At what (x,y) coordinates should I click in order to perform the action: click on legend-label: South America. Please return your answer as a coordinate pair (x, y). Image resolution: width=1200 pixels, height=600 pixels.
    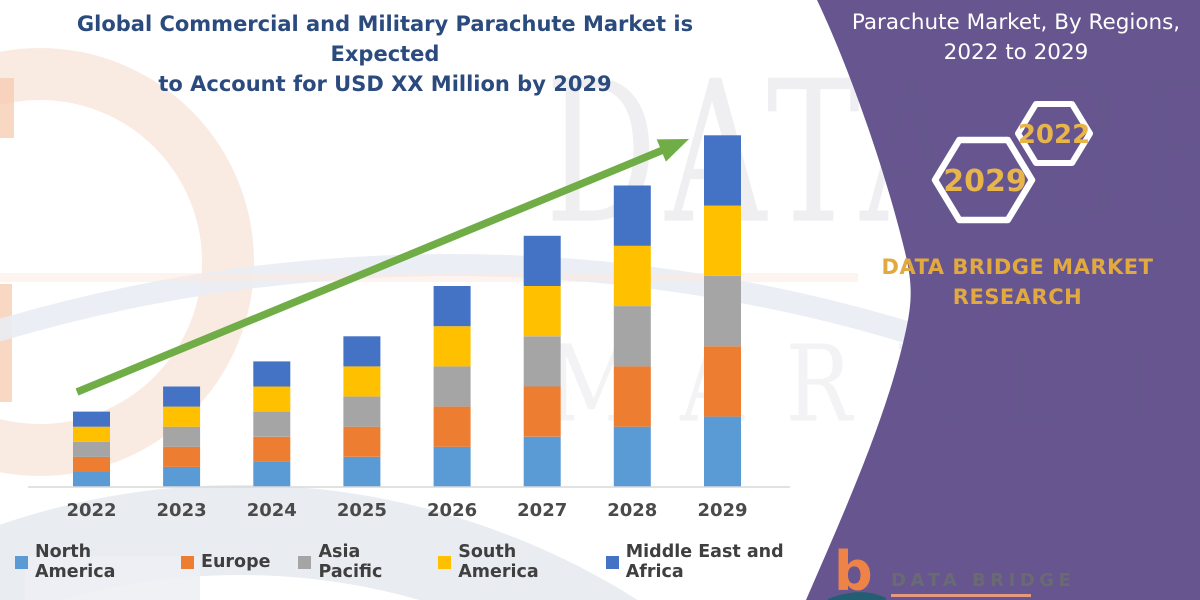
    Looking at the image, I should click on (498, 562).